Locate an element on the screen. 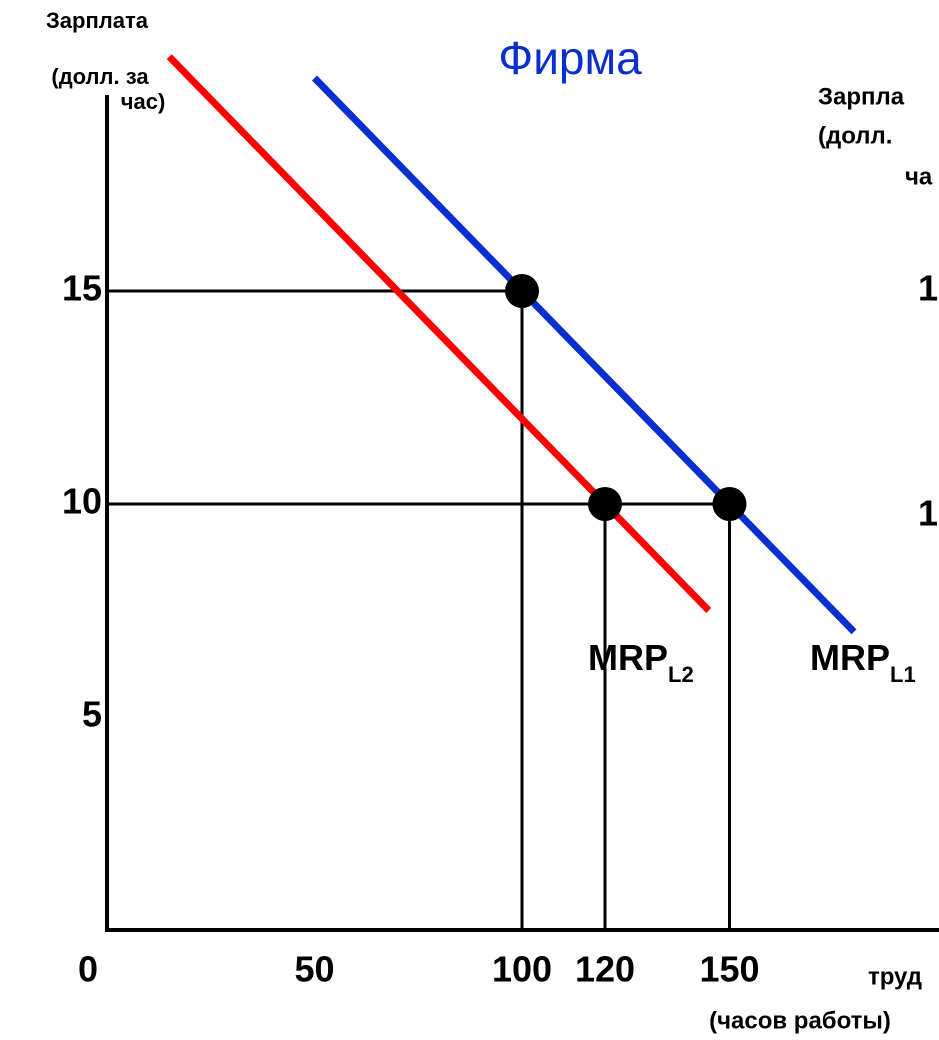 The height and width of the screenshot is (1040, 939). y-tick-label: 10 is located at coordinates (82, 501).